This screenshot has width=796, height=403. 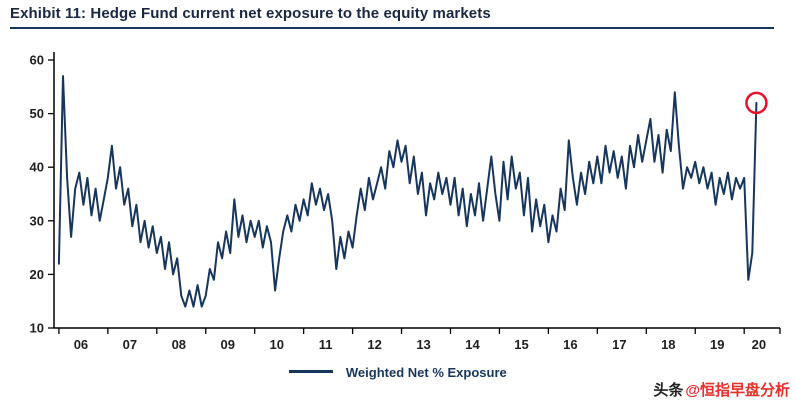 I want to click on svg-text: 40, so click(x=37, y=167).